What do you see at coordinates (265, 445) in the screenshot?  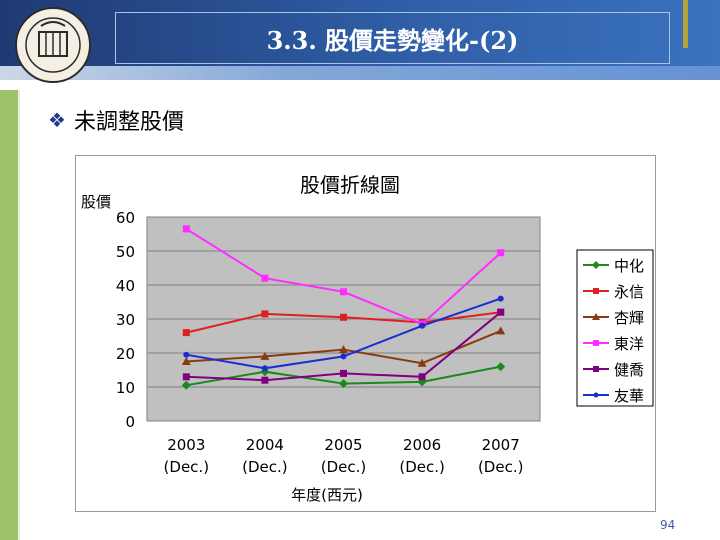 I see `x-tick-label: 2004` at bounding box center [265, 445].